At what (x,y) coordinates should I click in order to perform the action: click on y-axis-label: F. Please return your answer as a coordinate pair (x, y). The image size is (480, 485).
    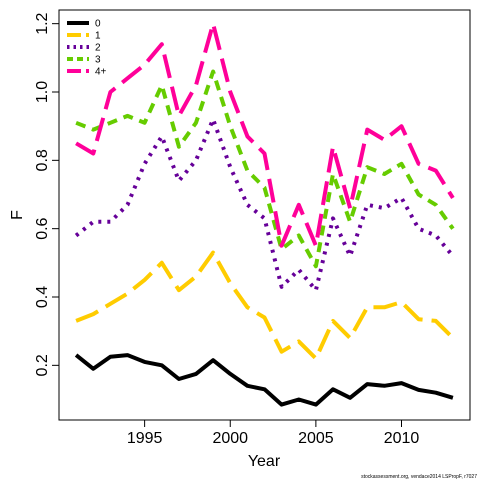
    Looking at the image, I should click on (17, 215).